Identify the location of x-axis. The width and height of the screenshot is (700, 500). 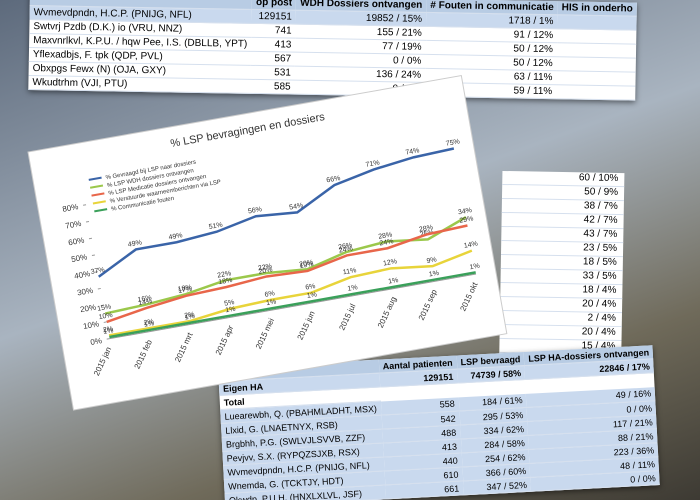
(293, 306).